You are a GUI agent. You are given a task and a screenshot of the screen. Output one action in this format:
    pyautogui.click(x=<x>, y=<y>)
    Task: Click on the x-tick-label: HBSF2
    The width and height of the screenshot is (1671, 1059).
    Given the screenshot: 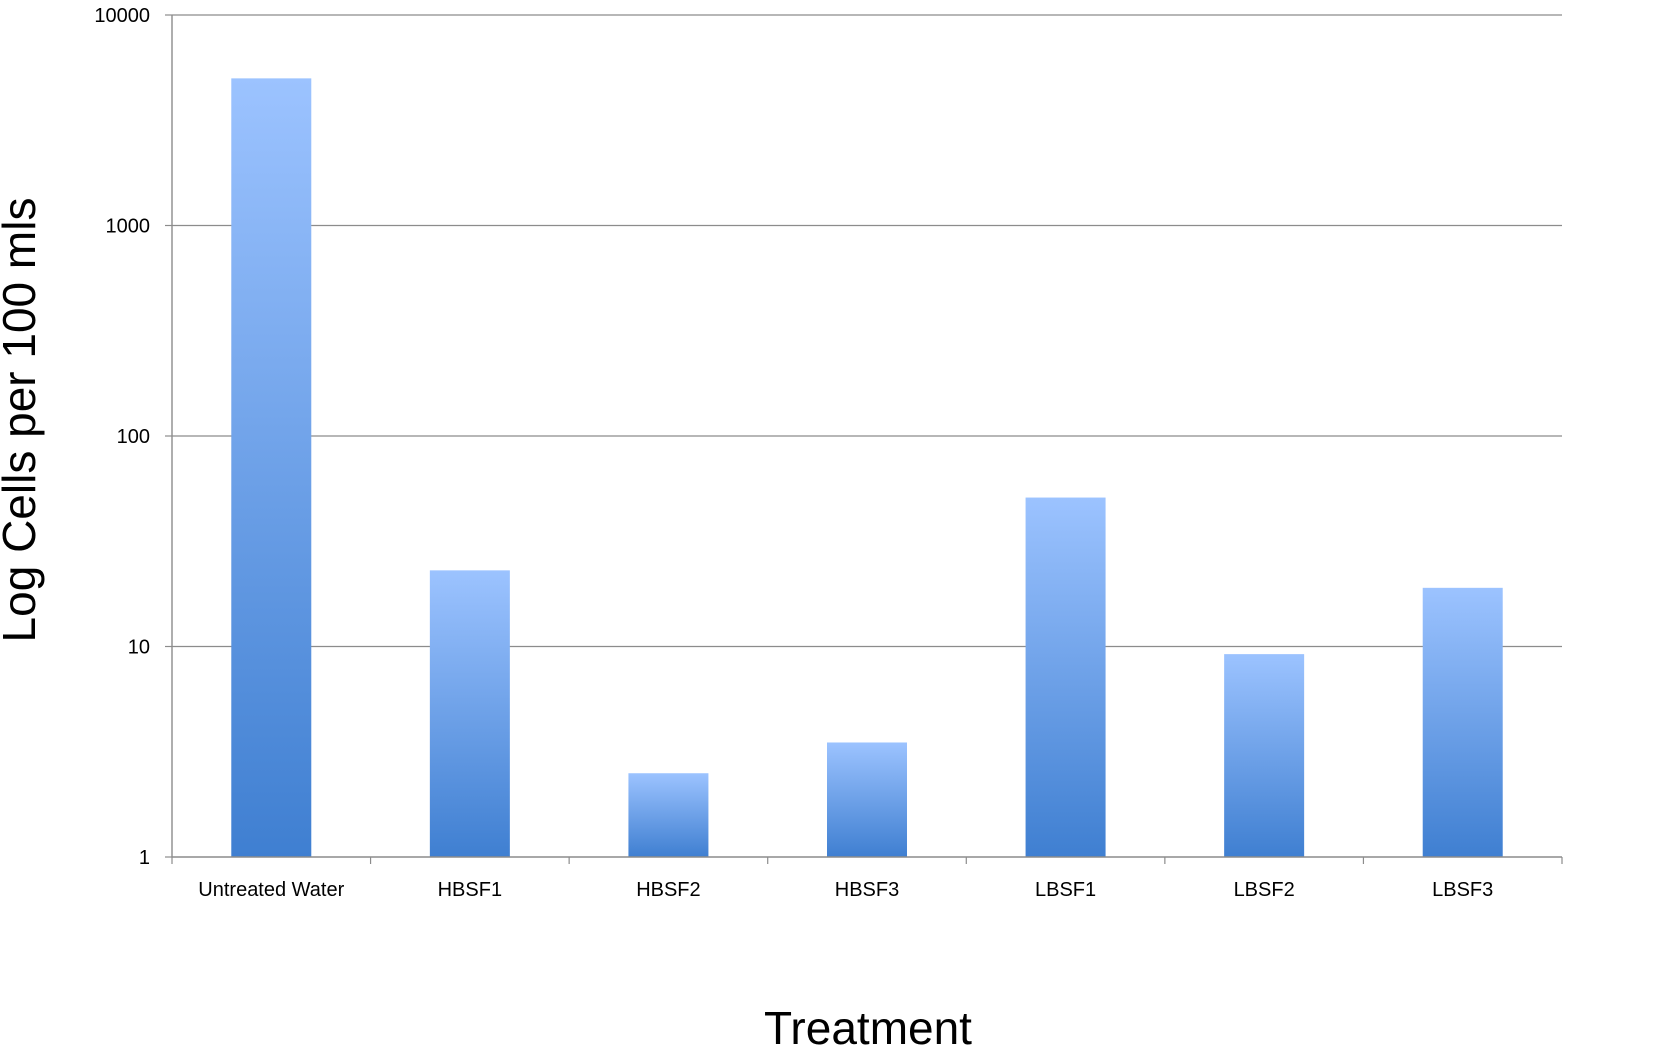 What is the action you would take?
    pyautogui.click(x=668, y=890)
    